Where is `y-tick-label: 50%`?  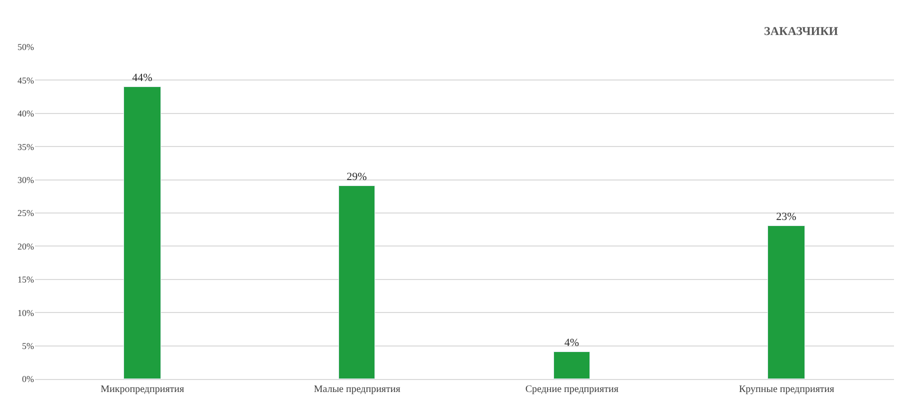 y-tick-label: 50% is located at coordinates (26, 47).